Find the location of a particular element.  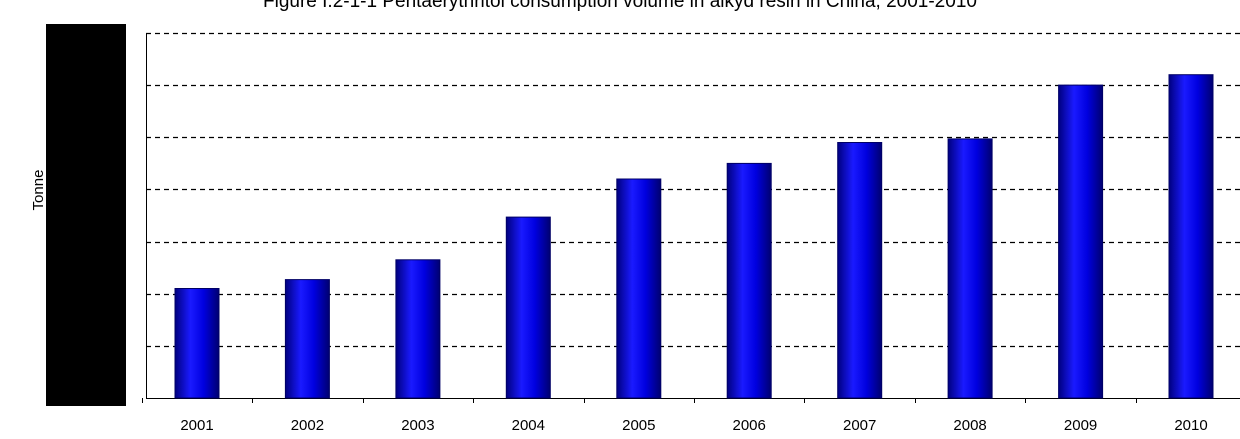

bar-2008 is located at coordinates (970, 268).